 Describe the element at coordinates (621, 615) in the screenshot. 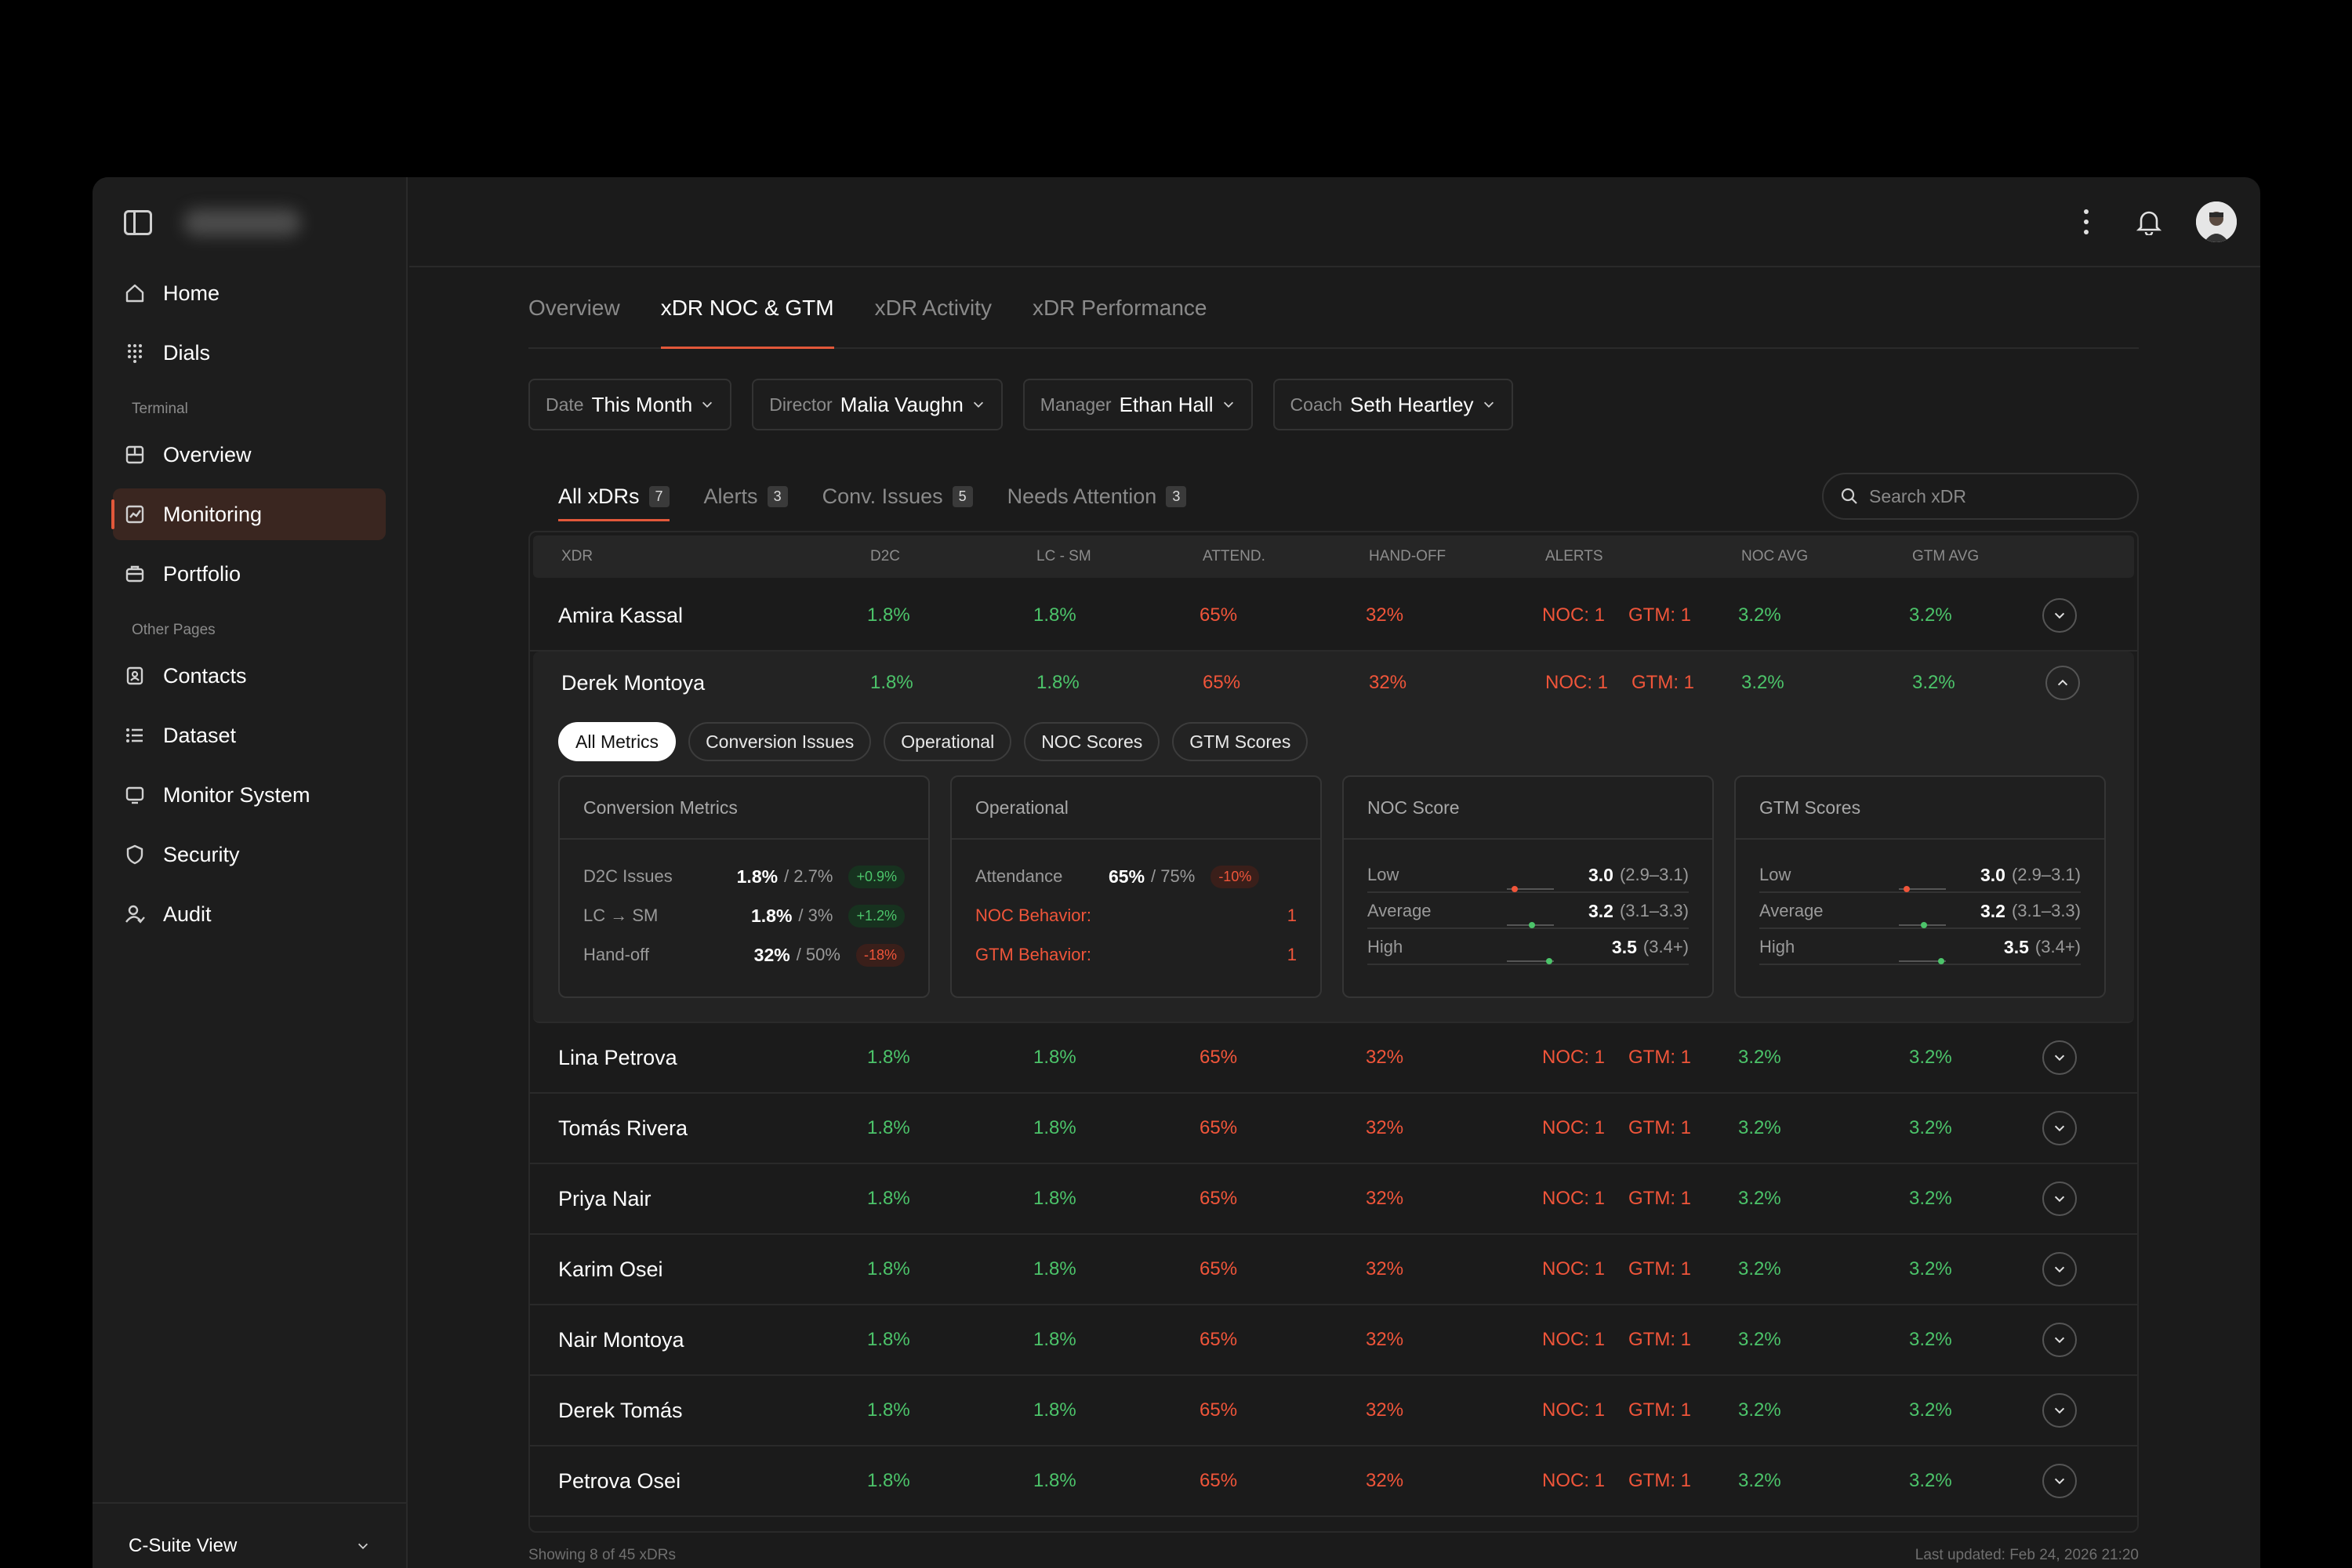

I see `xdr-name: Amira Kassal` at that location.